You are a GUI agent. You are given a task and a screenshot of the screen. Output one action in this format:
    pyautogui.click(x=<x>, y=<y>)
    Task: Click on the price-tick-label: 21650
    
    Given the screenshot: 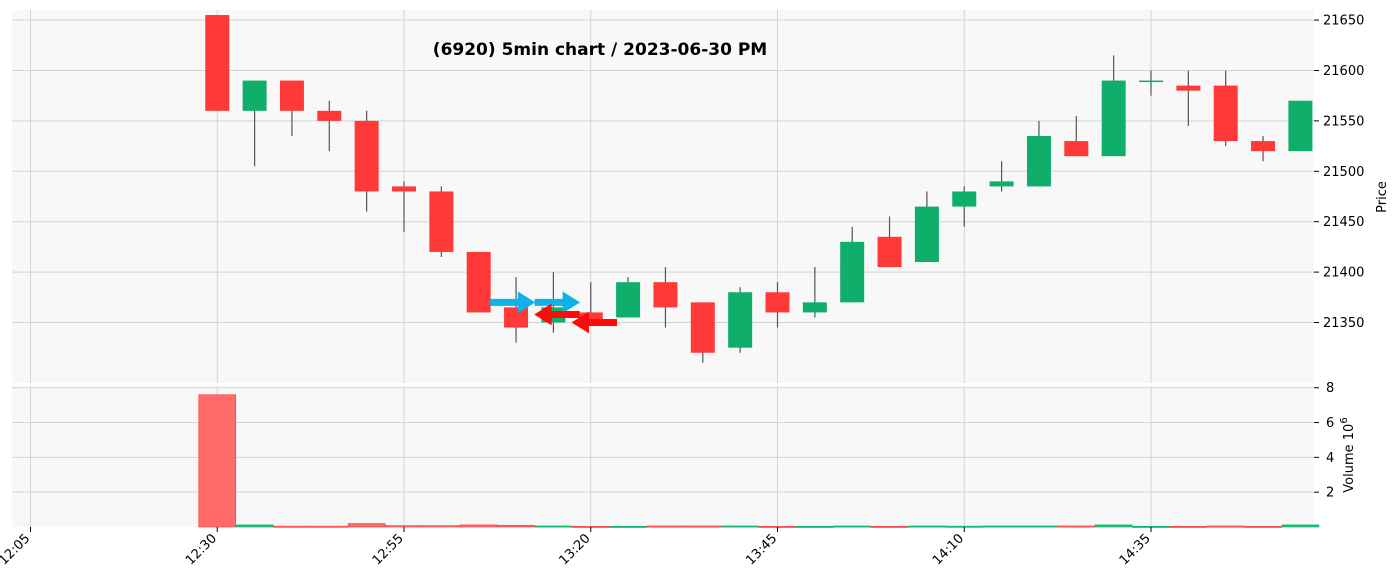 What is the action you would take?
    pyautogui.click(x=1343, y=21)
    